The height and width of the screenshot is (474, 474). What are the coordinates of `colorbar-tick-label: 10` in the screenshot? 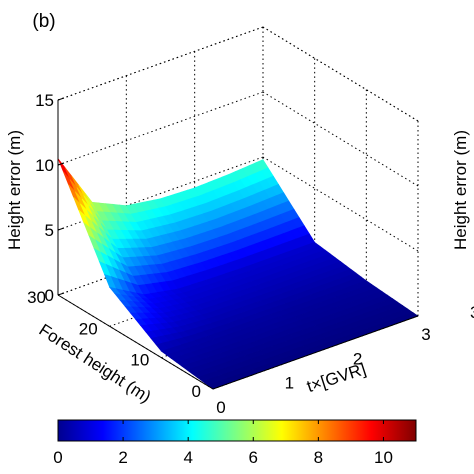 It's located at (383, 457).